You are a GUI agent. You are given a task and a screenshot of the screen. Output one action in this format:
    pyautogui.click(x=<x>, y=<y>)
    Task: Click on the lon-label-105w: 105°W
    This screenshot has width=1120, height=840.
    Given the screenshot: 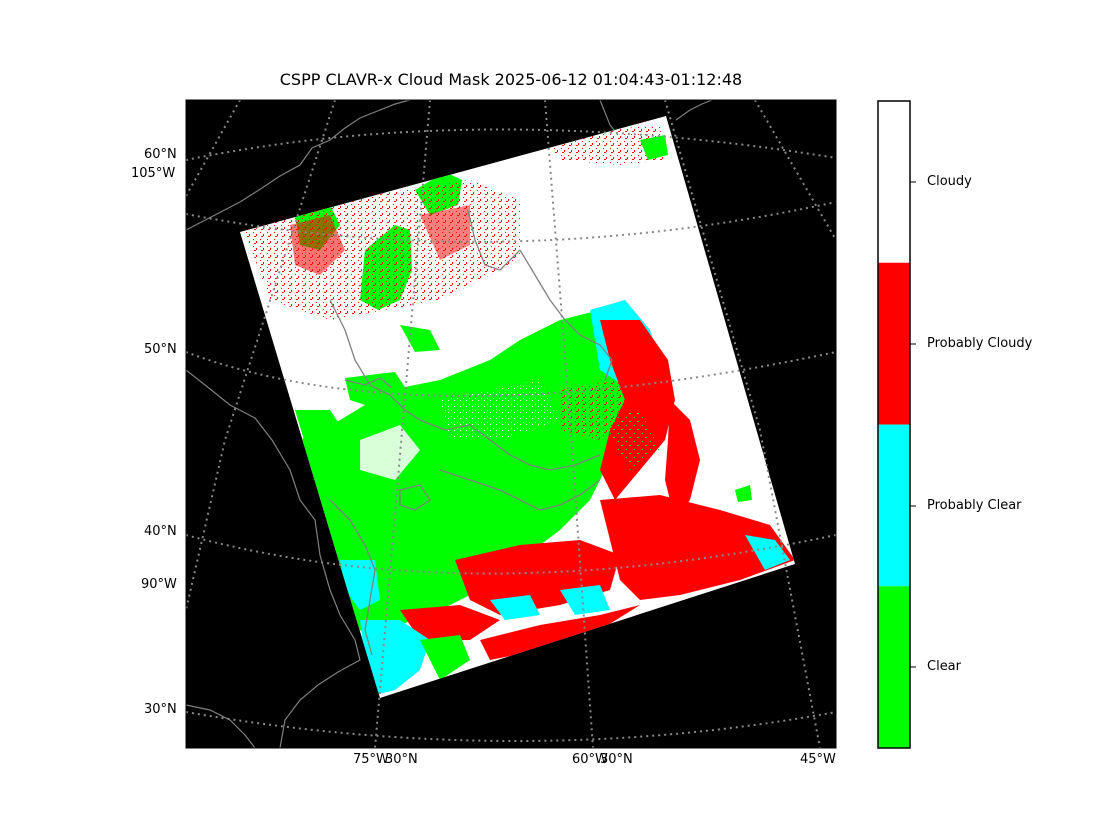 What is the action you would take?
    pyautogui.click(x=153, y=173)
    